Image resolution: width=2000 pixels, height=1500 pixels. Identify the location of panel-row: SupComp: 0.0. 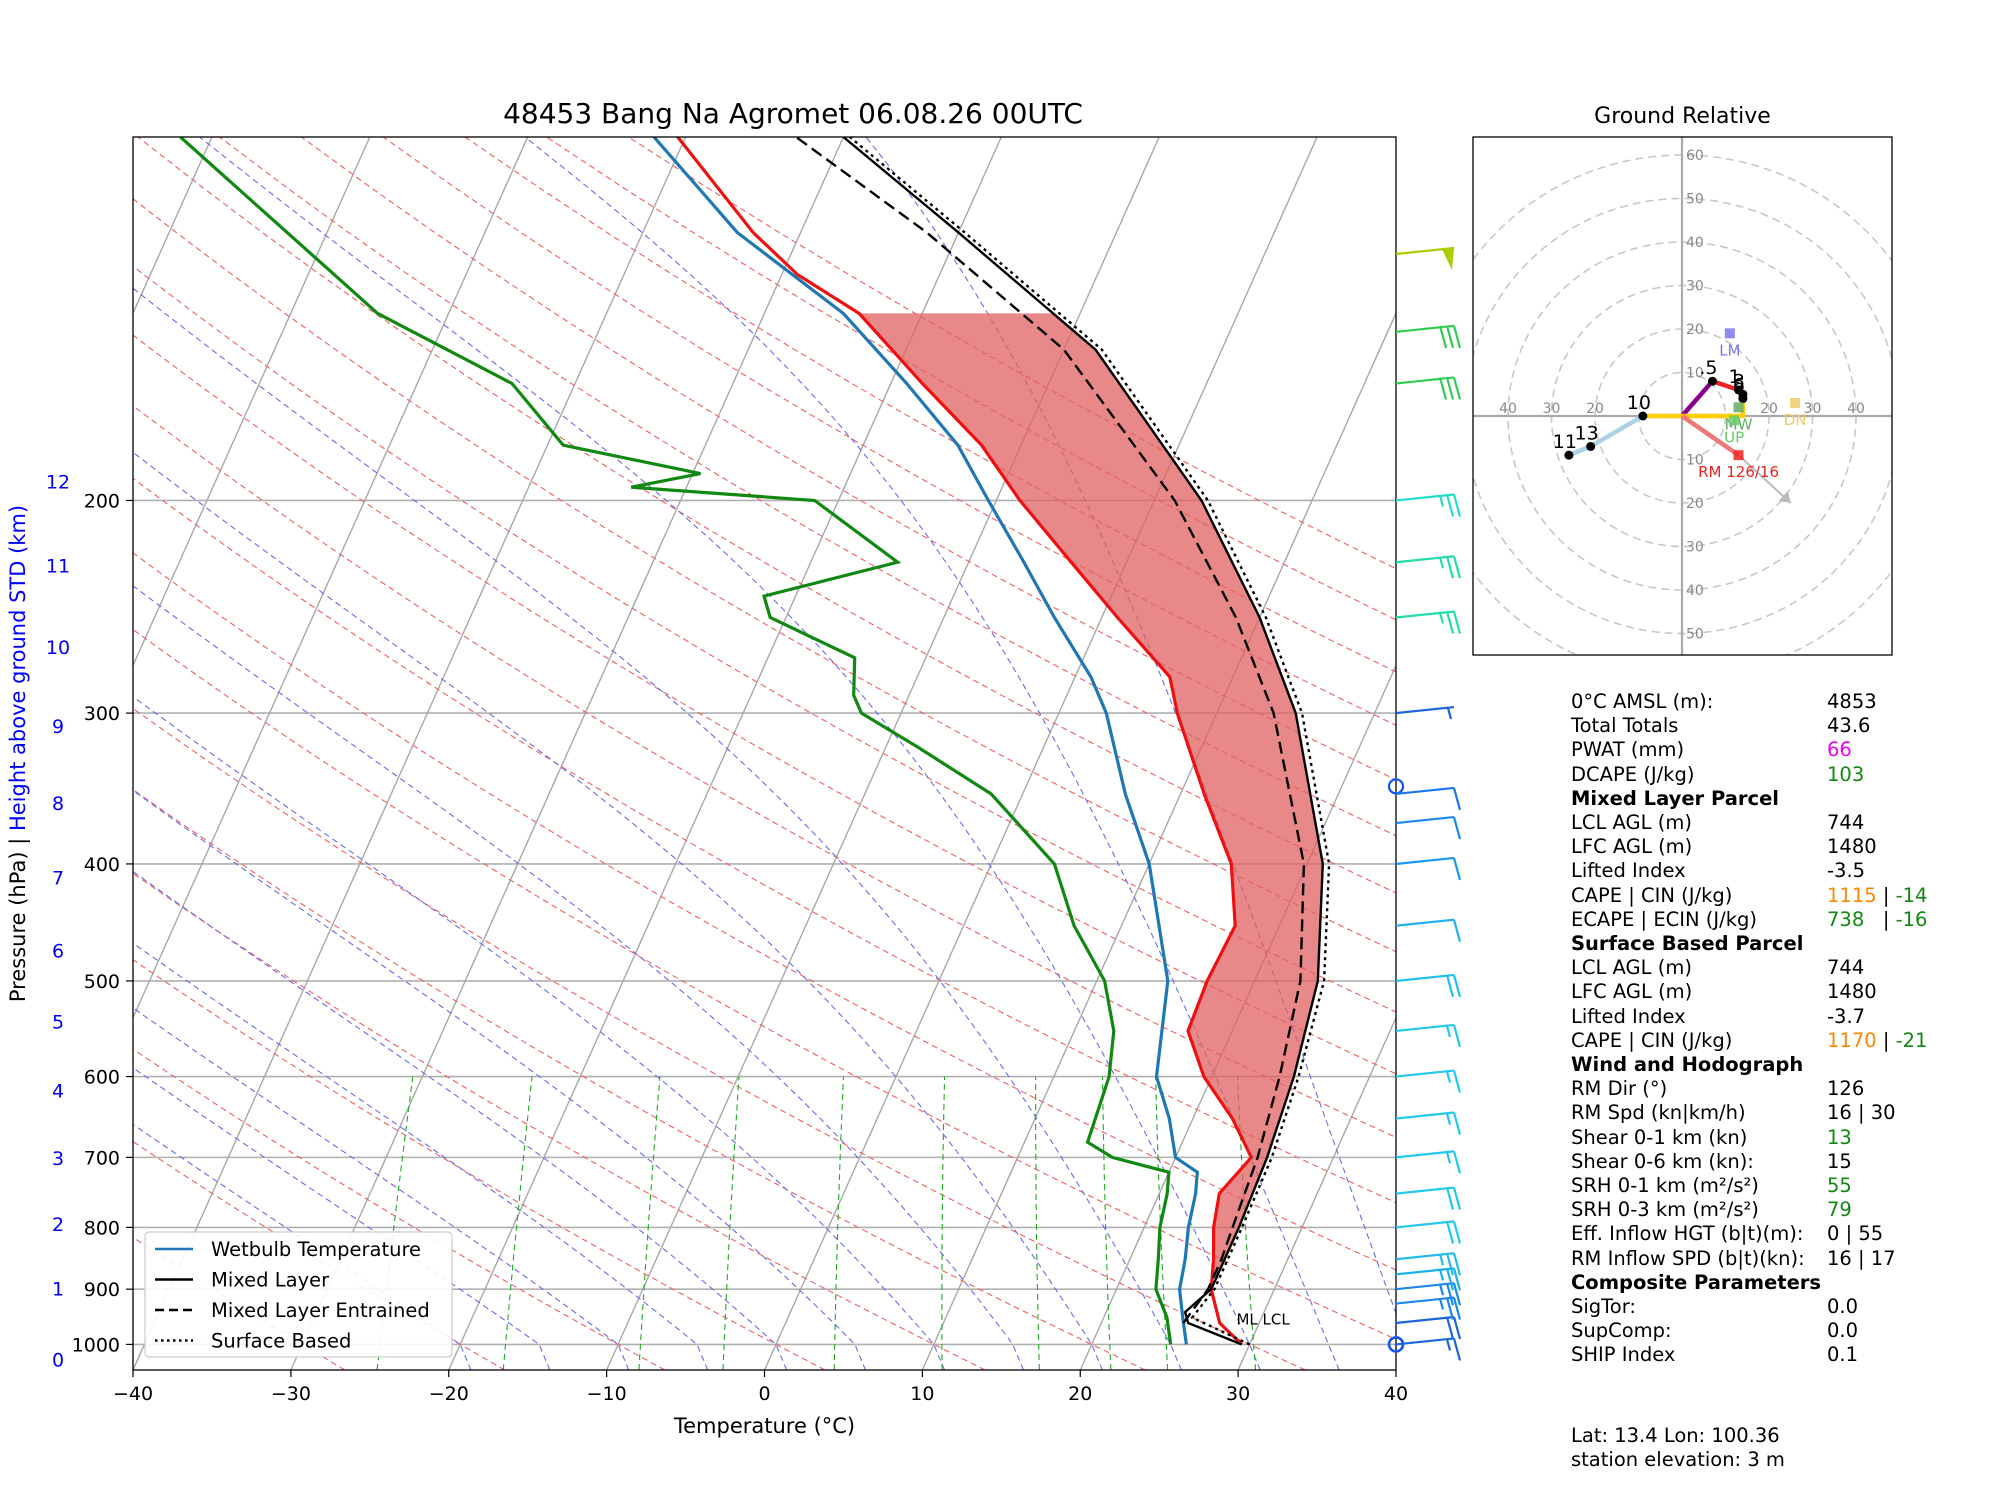
(1714, 1331).